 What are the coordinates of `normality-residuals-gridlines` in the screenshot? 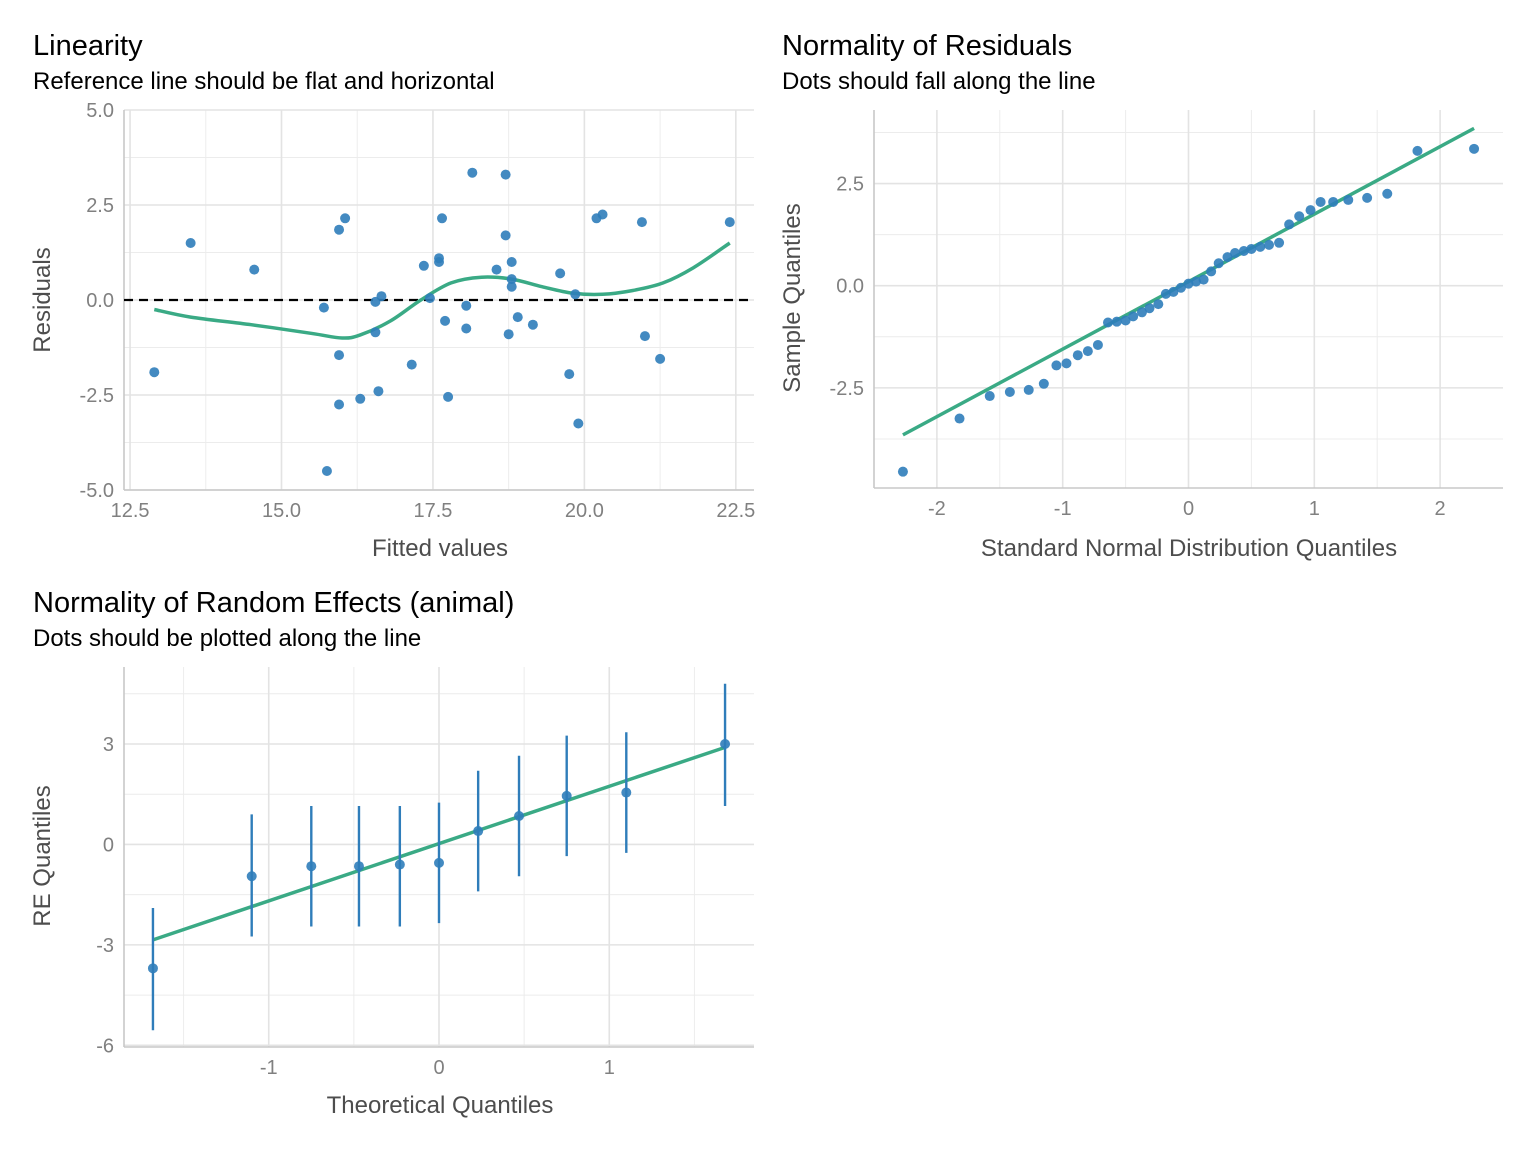 It's located at (1188, 299).